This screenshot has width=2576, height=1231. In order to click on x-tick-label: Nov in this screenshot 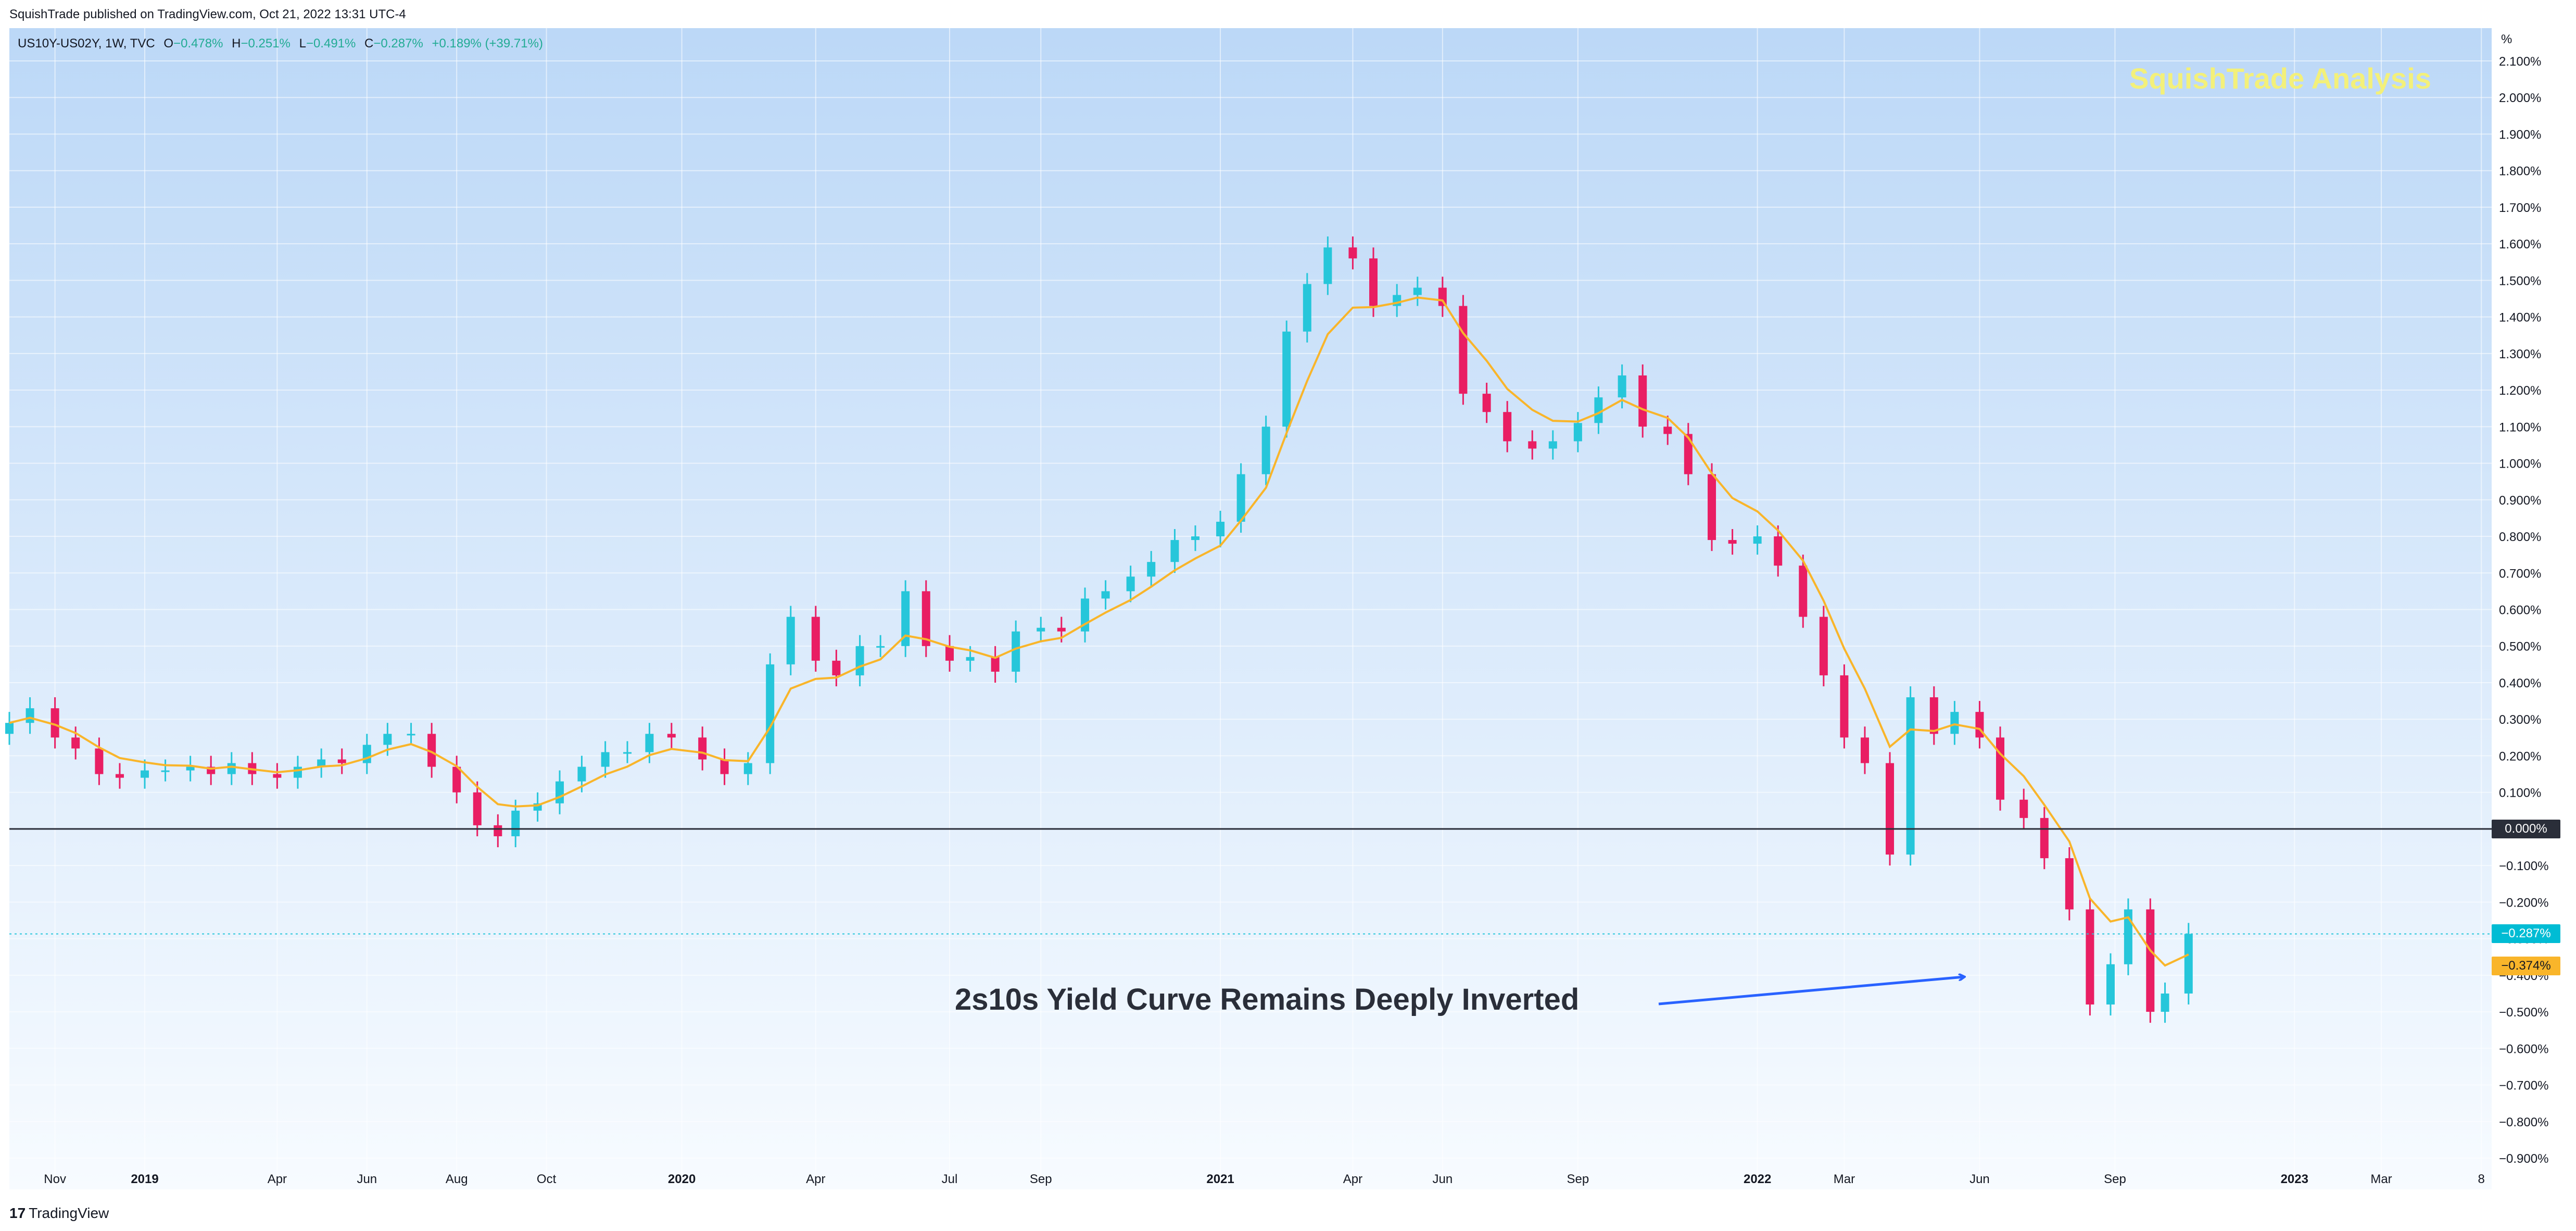, I will do `click(55, 1179)`.